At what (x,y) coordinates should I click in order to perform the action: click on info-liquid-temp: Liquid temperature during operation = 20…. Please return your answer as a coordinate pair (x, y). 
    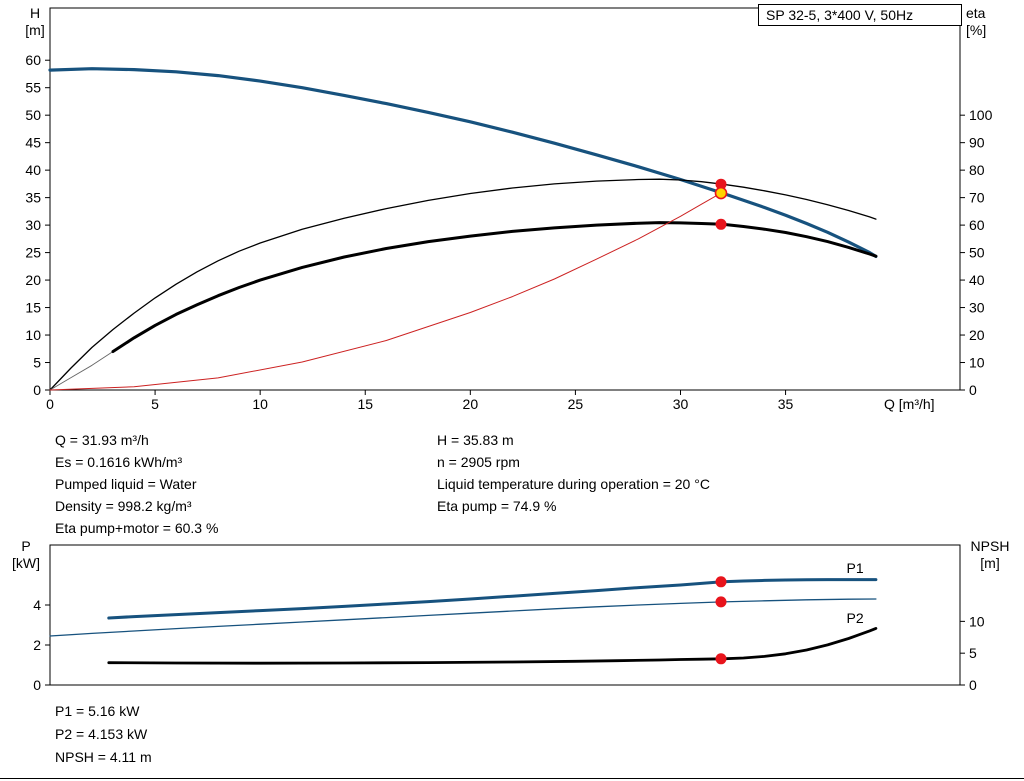
    Looking at the image, I should click on (573, 484).